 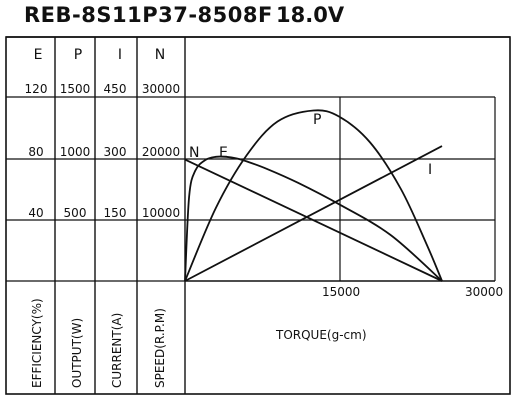 I want to click on tick-e-80: 80, so click(x=36, y=152).